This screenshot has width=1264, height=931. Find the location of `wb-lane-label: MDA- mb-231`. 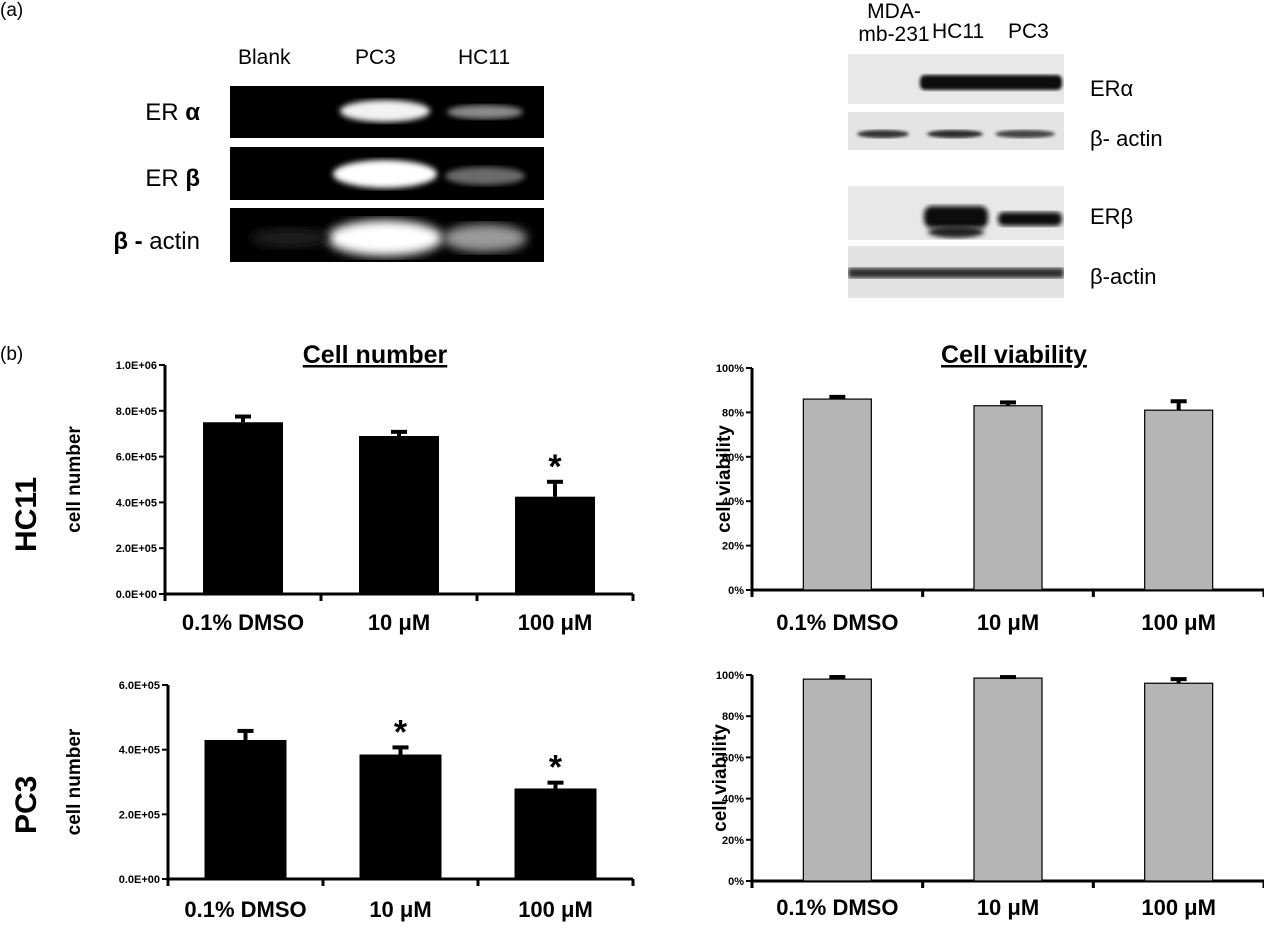

wb-lane-label: MDA- mb-231 is located at coordinates (894, 23).